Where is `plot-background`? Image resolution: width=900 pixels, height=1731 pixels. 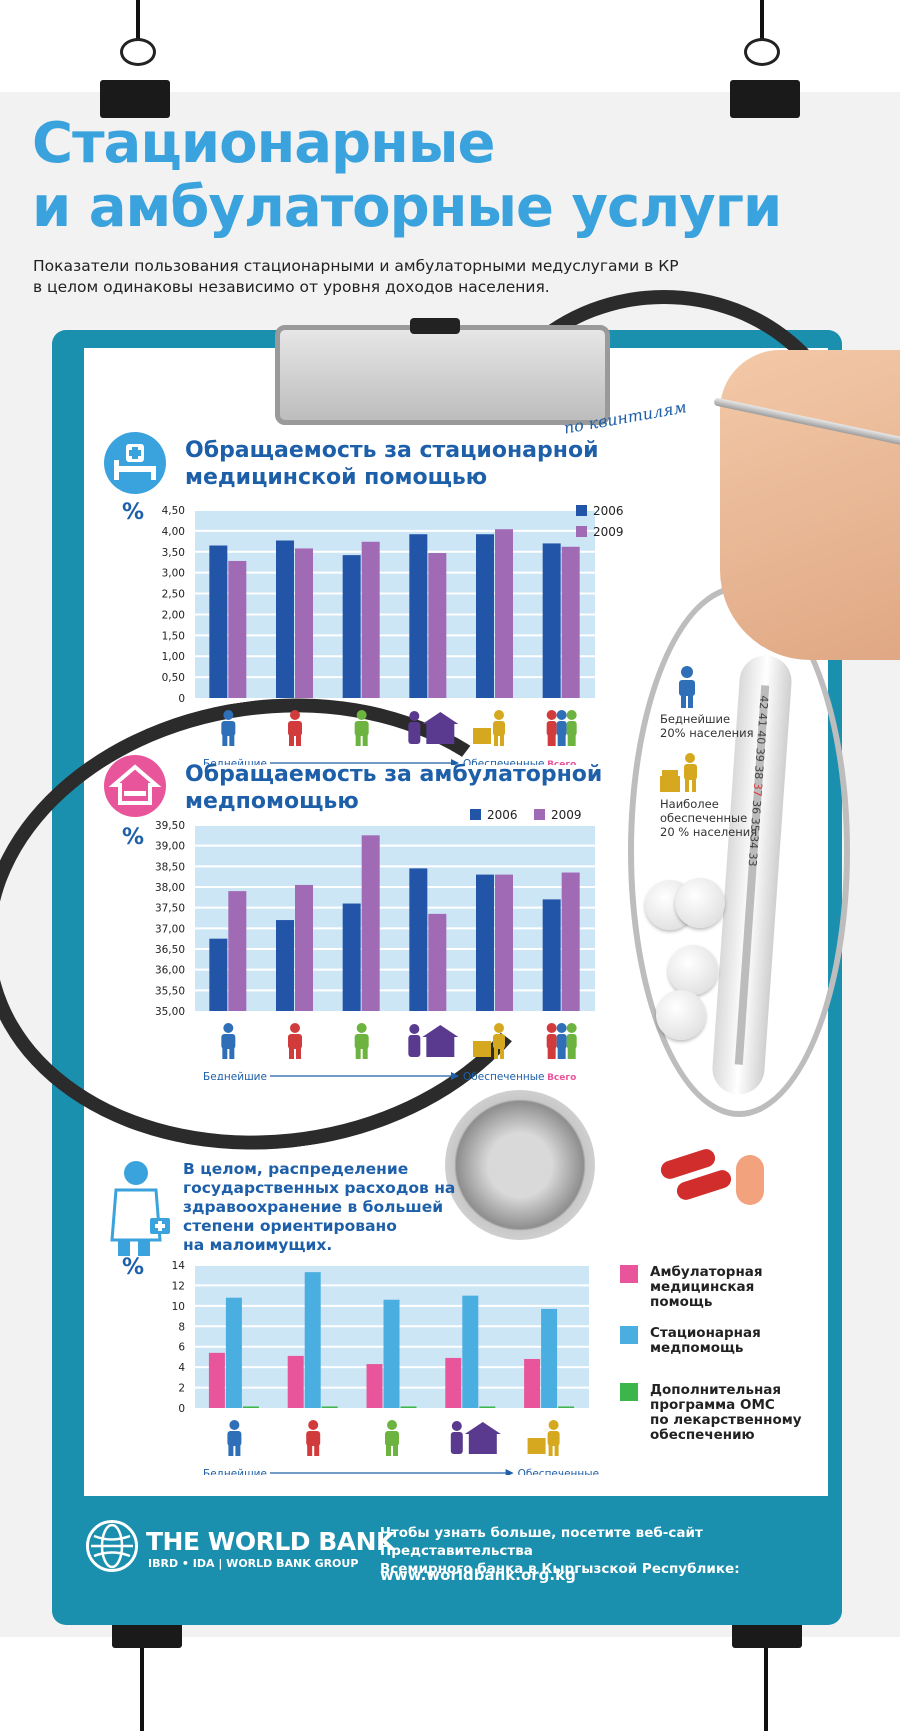 plot-background is located at coordinates (395, 604).